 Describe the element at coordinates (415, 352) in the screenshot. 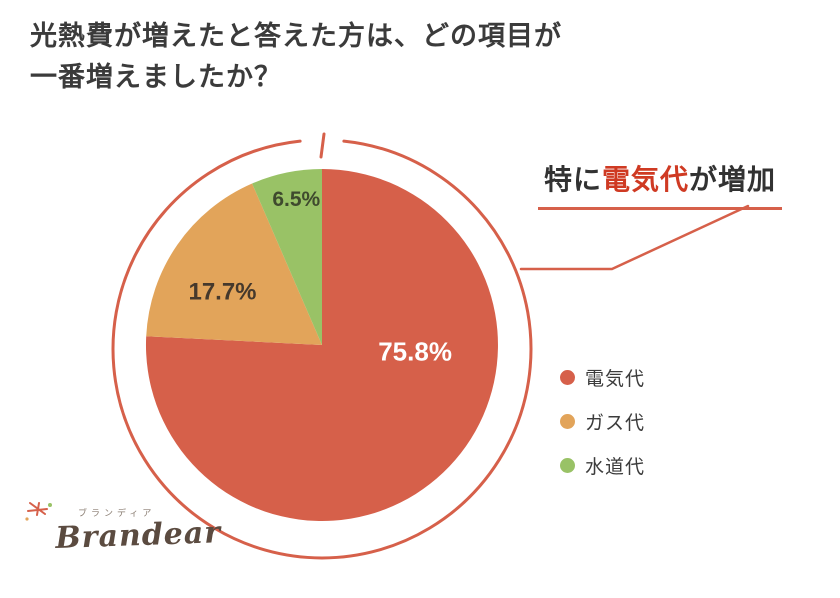

I see `pie-slice-value-0: 75.8%` at that location.